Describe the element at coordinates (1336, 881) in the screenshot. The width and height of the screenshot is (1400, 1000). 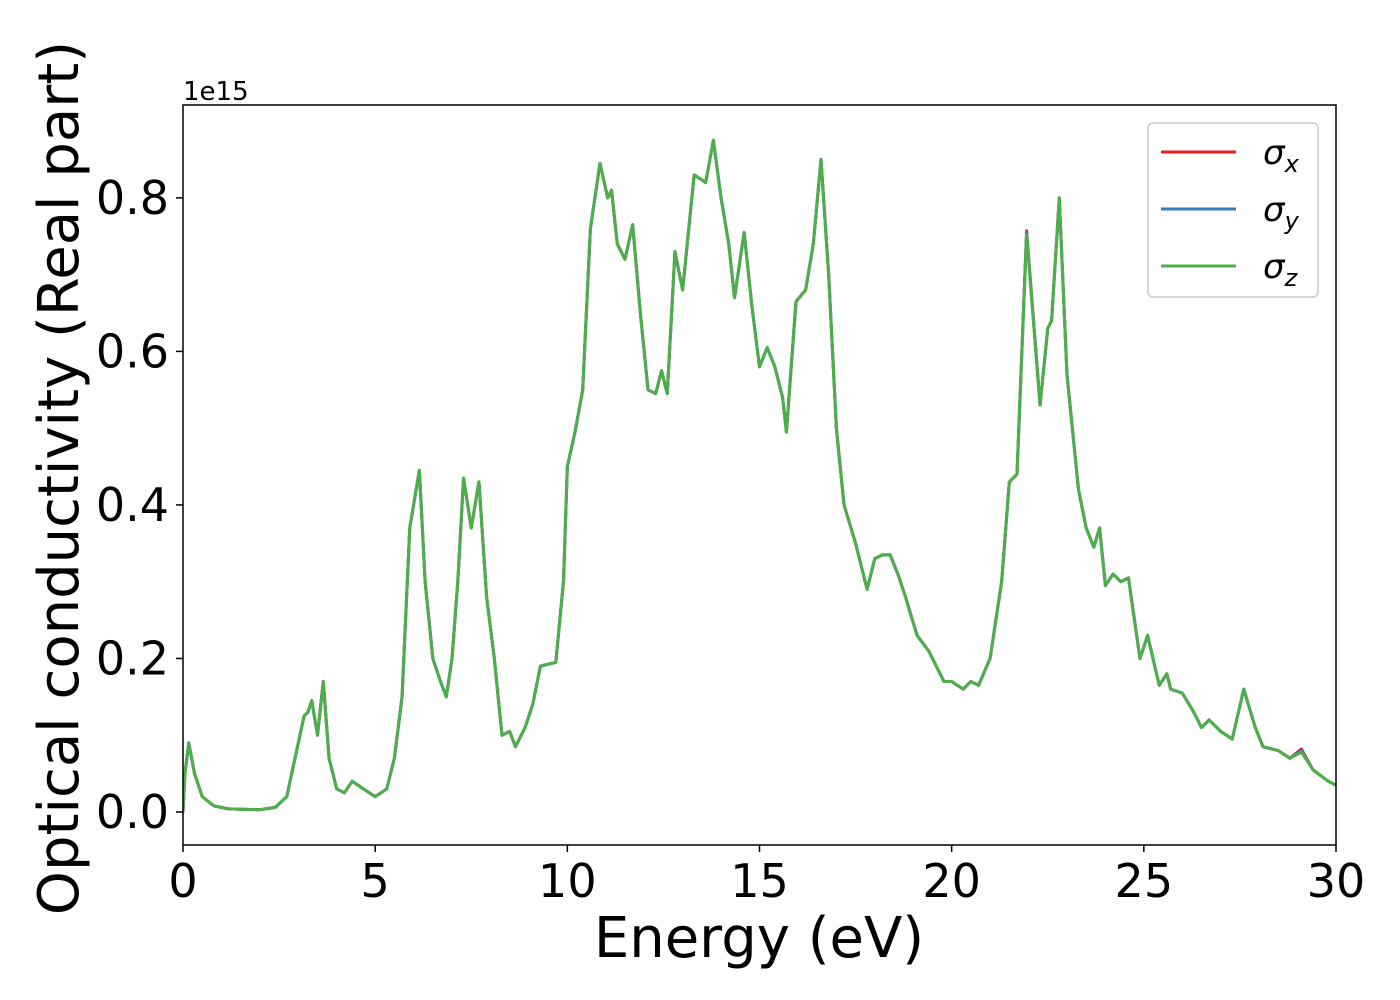
I see `x-tick-label: 30` at that location.